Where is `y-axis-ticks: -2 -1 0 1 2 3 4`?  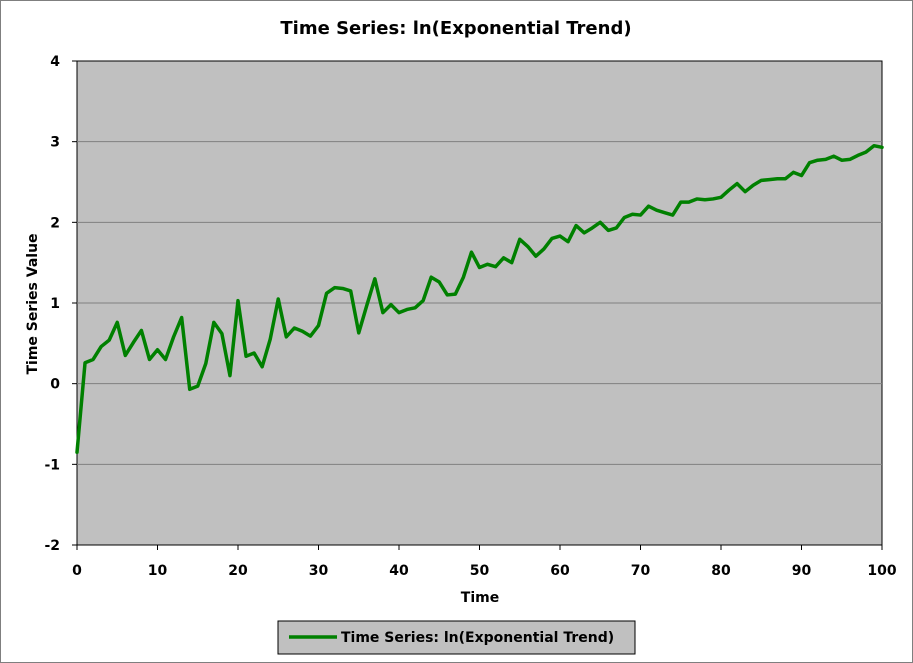 y-axis-ticks: -2 -1 0 1 2 3 4 is located at coordinates (60, 304).